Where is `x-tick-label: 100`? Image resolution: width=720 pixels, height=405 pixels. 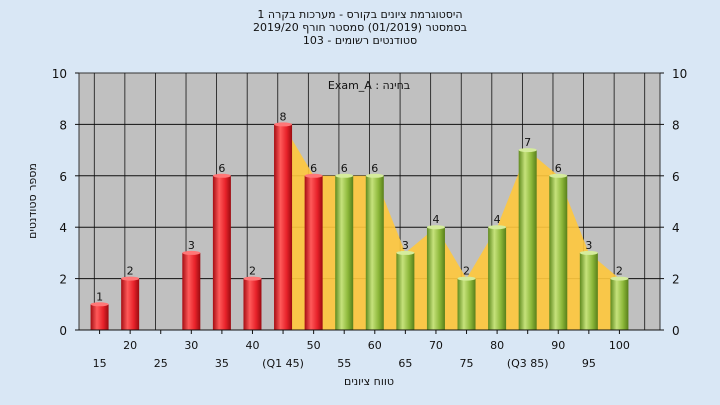
x-tick-label: 100 is located at coordinates (619, 345).